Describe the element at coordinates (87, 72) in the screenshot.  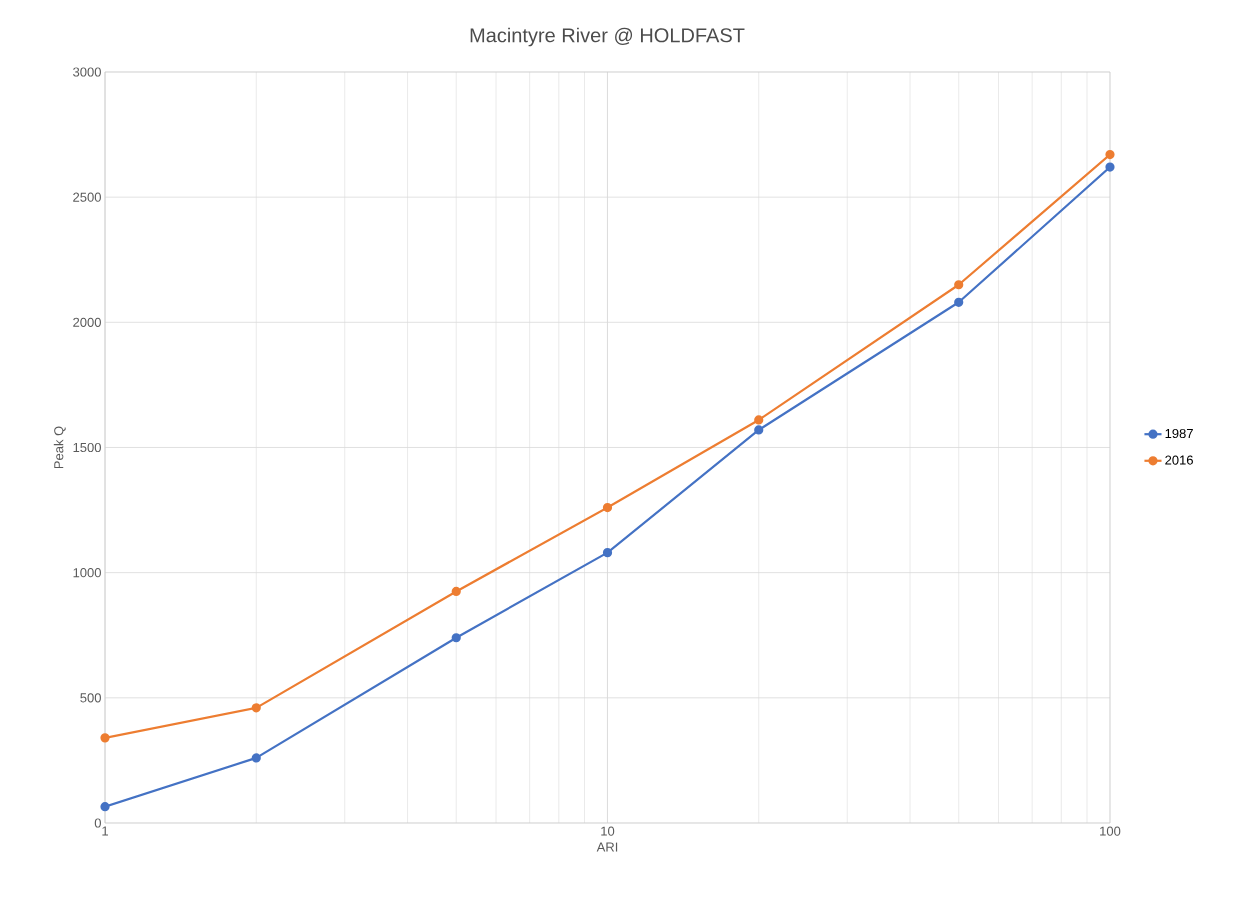
I see `y-tick-label: 3000` at that location.